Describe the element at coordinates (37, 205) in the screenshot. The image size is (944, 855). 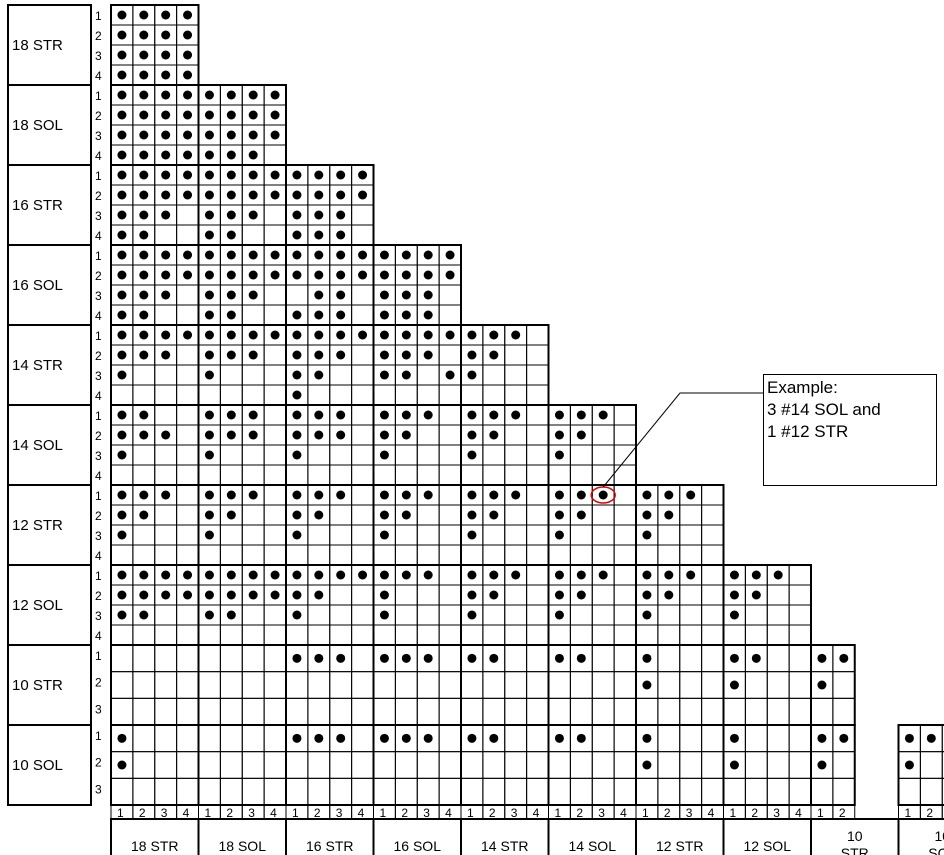
I see `row-label: 16 STR` at that location.